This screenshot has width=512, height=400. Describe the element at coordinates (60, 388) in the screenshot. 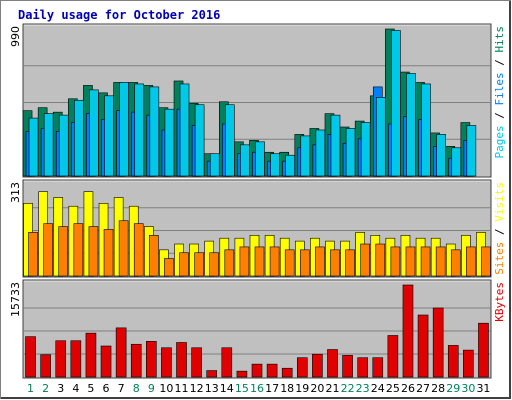

I see `day-label: 3` at that location.